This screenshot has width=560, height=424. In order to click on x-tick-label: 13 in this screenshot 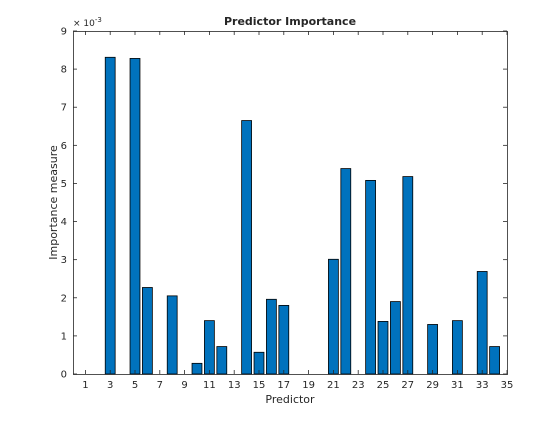, I will do `click(234, 385)`.